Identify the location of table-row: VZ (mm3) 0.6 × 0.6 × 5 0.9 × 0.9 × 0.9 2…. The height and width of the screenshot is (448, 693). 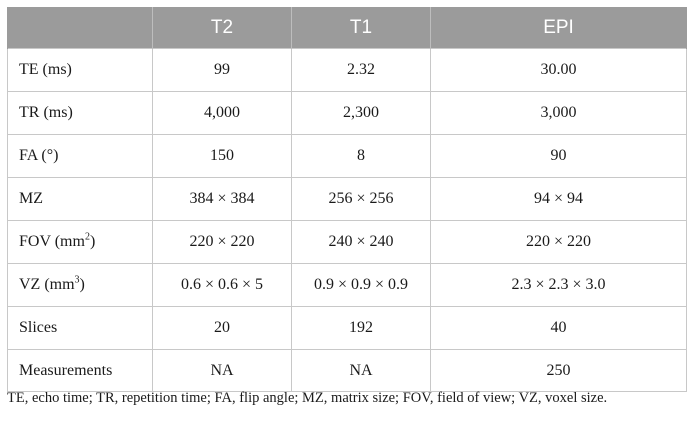
(347, 285).